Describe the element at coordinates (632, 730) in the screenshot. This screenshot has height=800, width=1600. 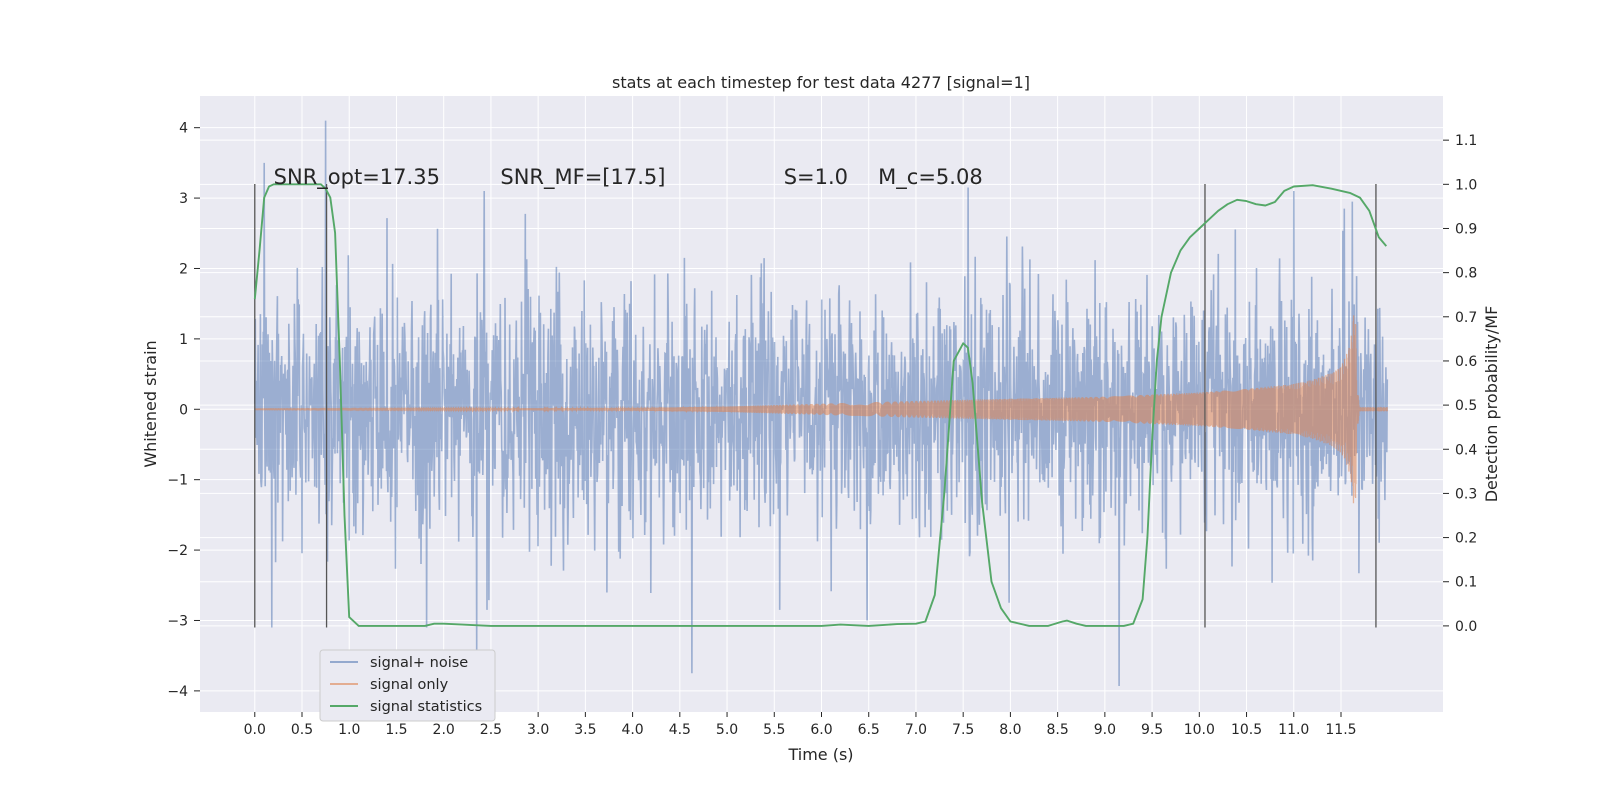
I see `x-tick-label: 4.0` at that location.